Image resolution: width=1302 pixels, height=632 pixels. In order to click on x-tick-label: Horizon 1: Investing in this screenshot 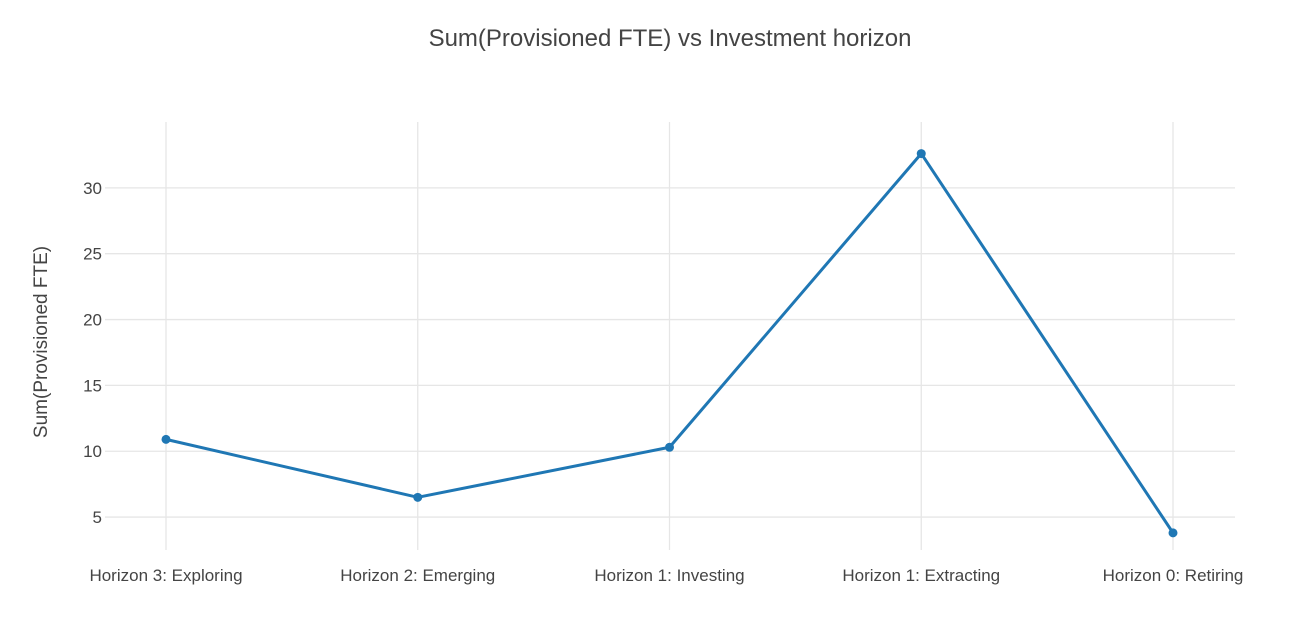, I will do `click(669, 575)`.